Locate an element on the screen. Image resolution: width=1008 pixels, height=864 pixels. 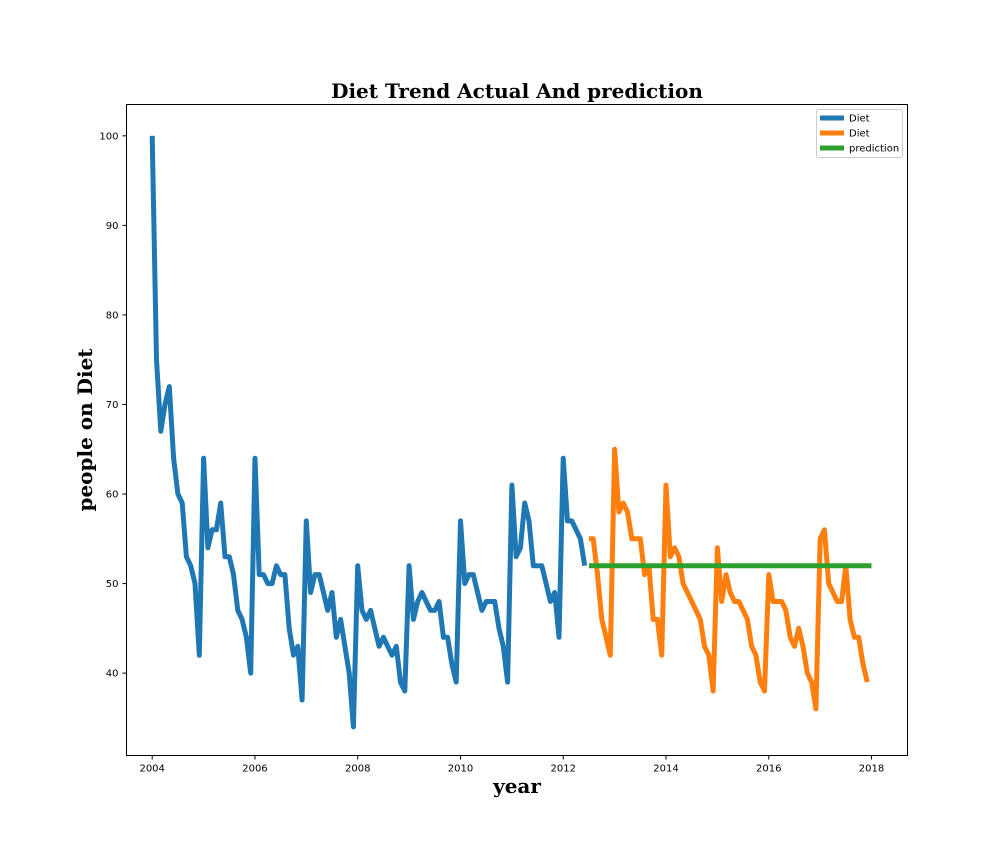
legend: Diet Diet prediction is located at coordinates (859, 133).